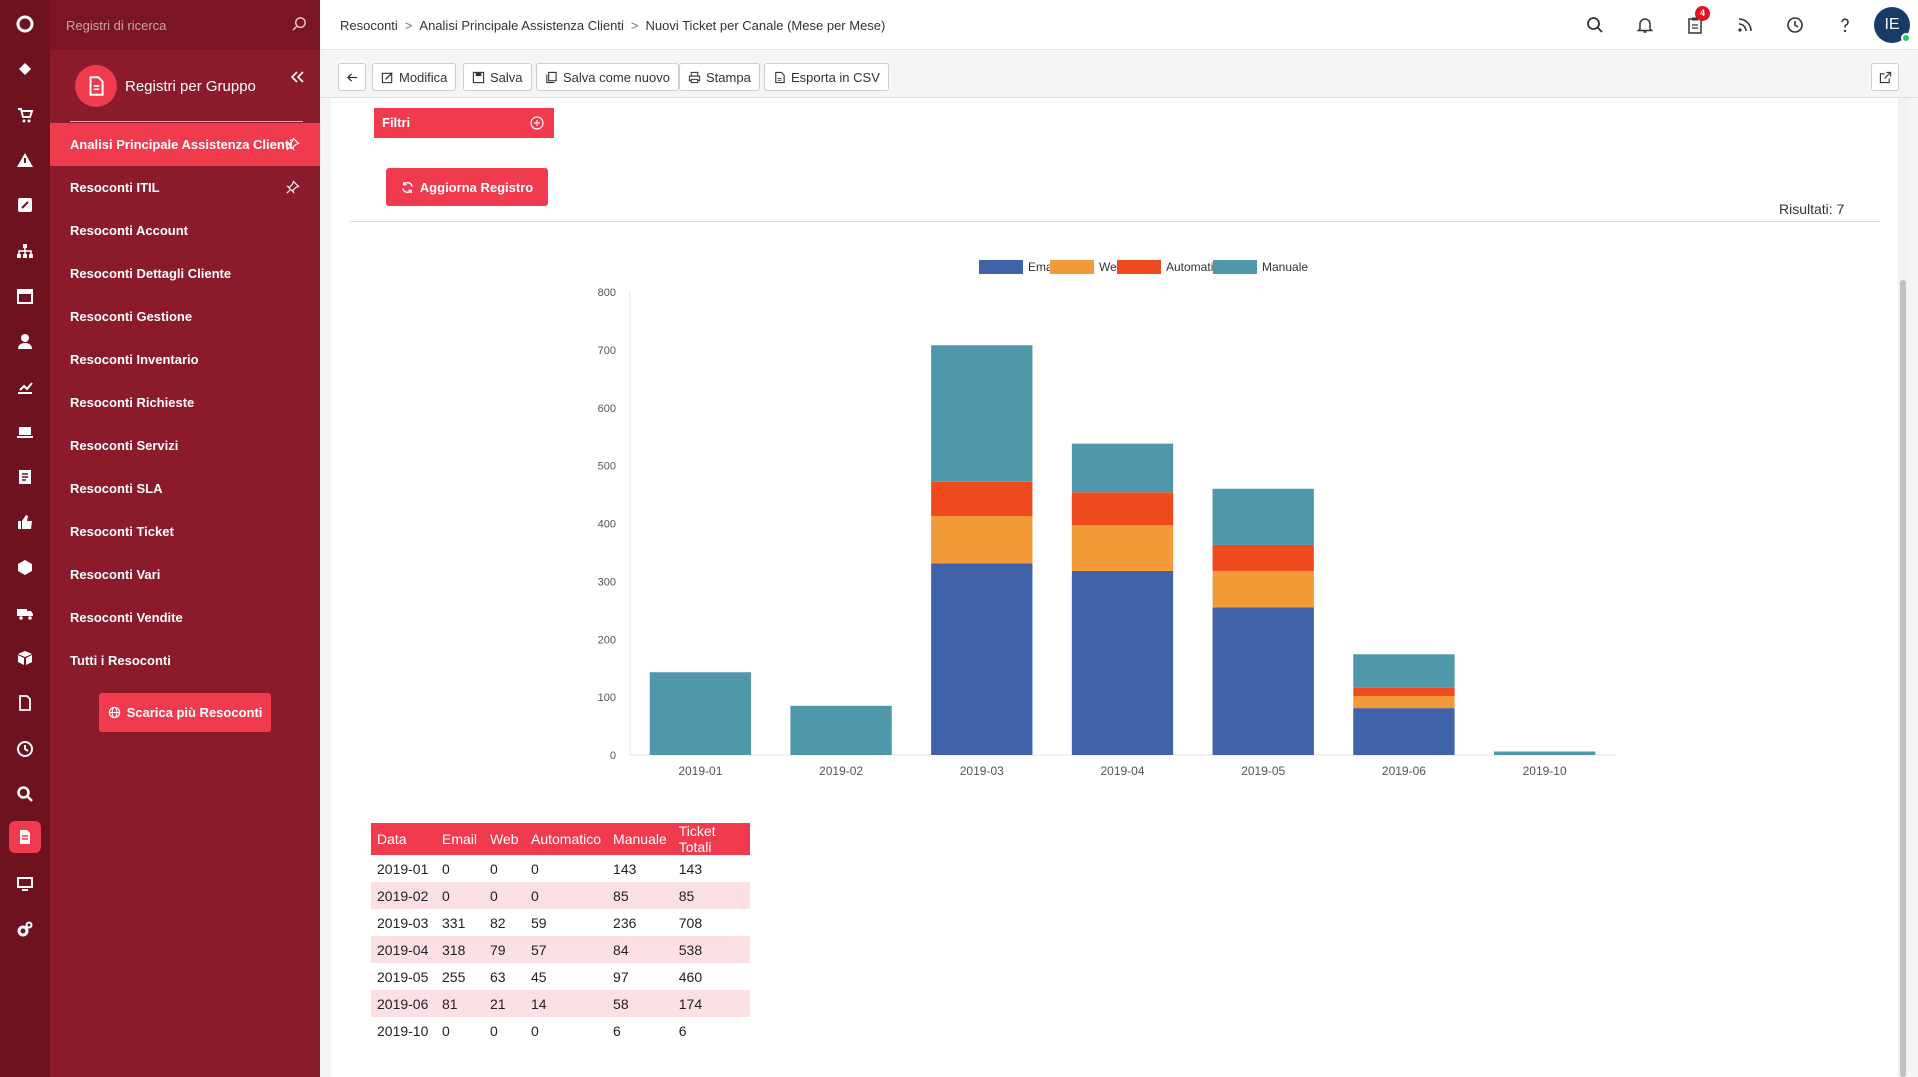 The image size is (1918, 1077). What do you see at coordinates (607, 409) in the screenshot?
I see `y-tick-label: 600` at bounding box center [607, 409].